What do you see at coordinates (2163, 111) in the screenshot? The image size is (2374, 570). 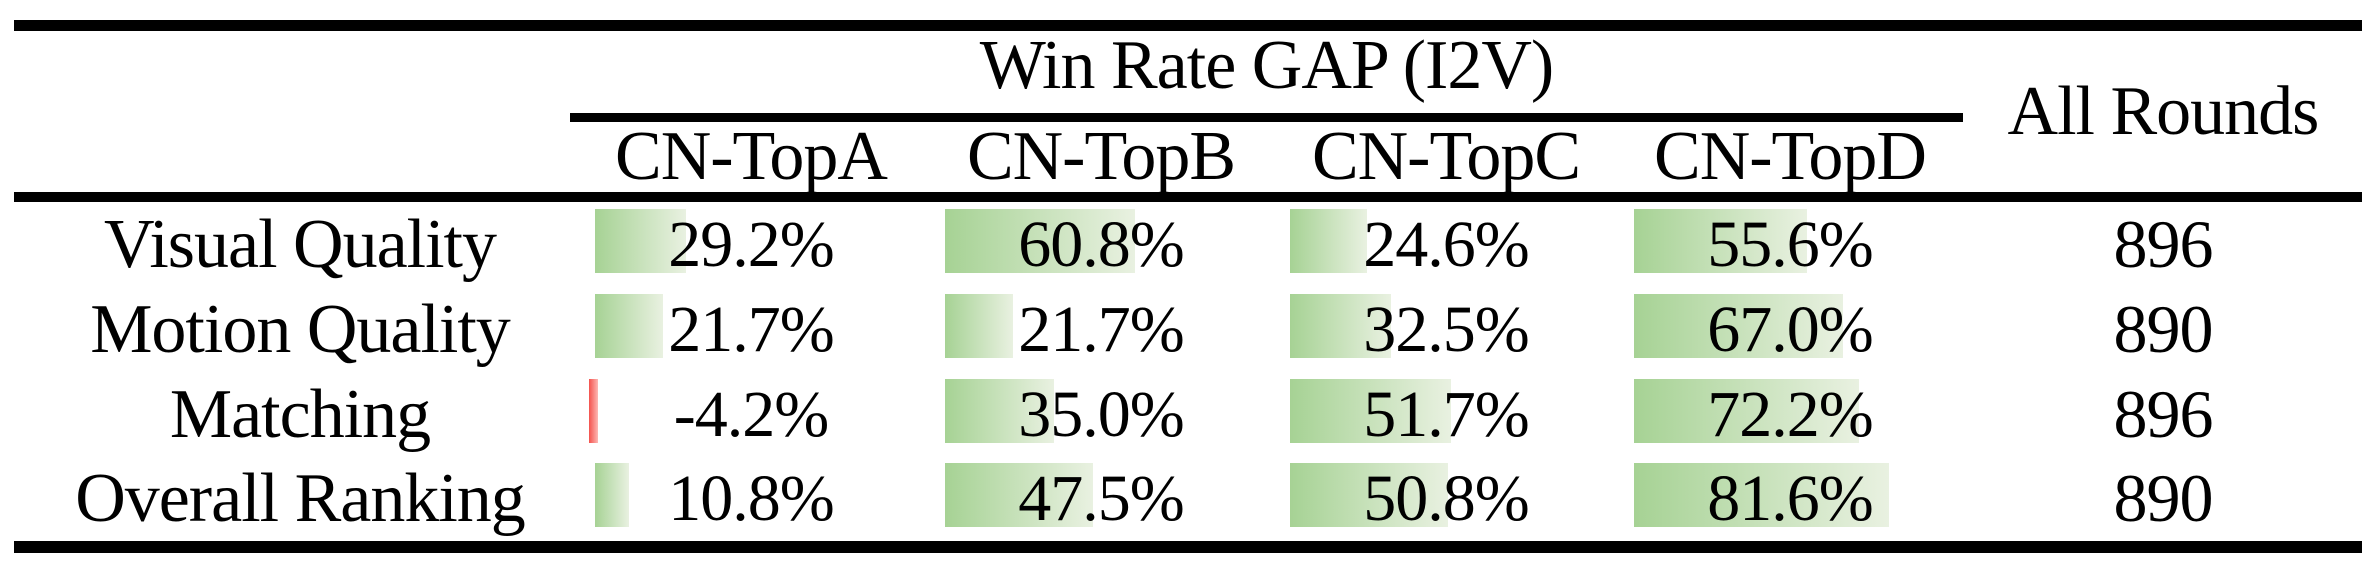 I see `all-rounds-column-header: All Rounds` at bounding box center [2163, 111].